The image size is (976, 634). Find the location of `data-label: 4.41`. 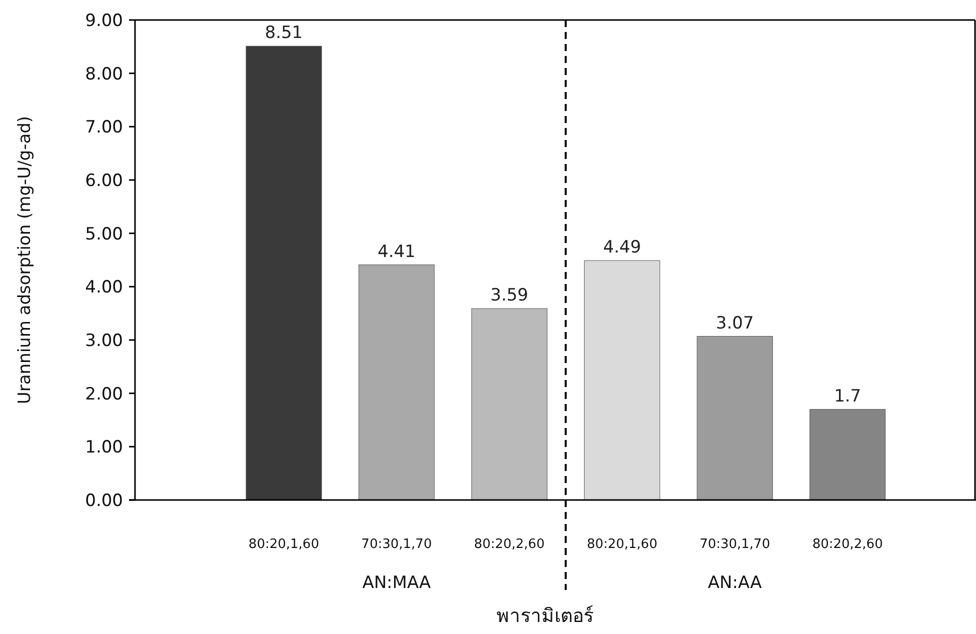

data-label: 4.41 is located at coordinates (397, 252).